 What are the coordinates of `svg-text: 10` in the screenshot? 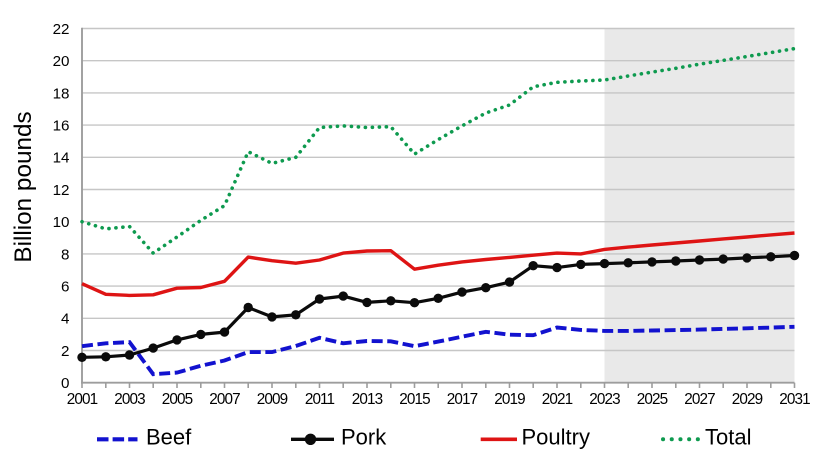 It's located at (61, 222).